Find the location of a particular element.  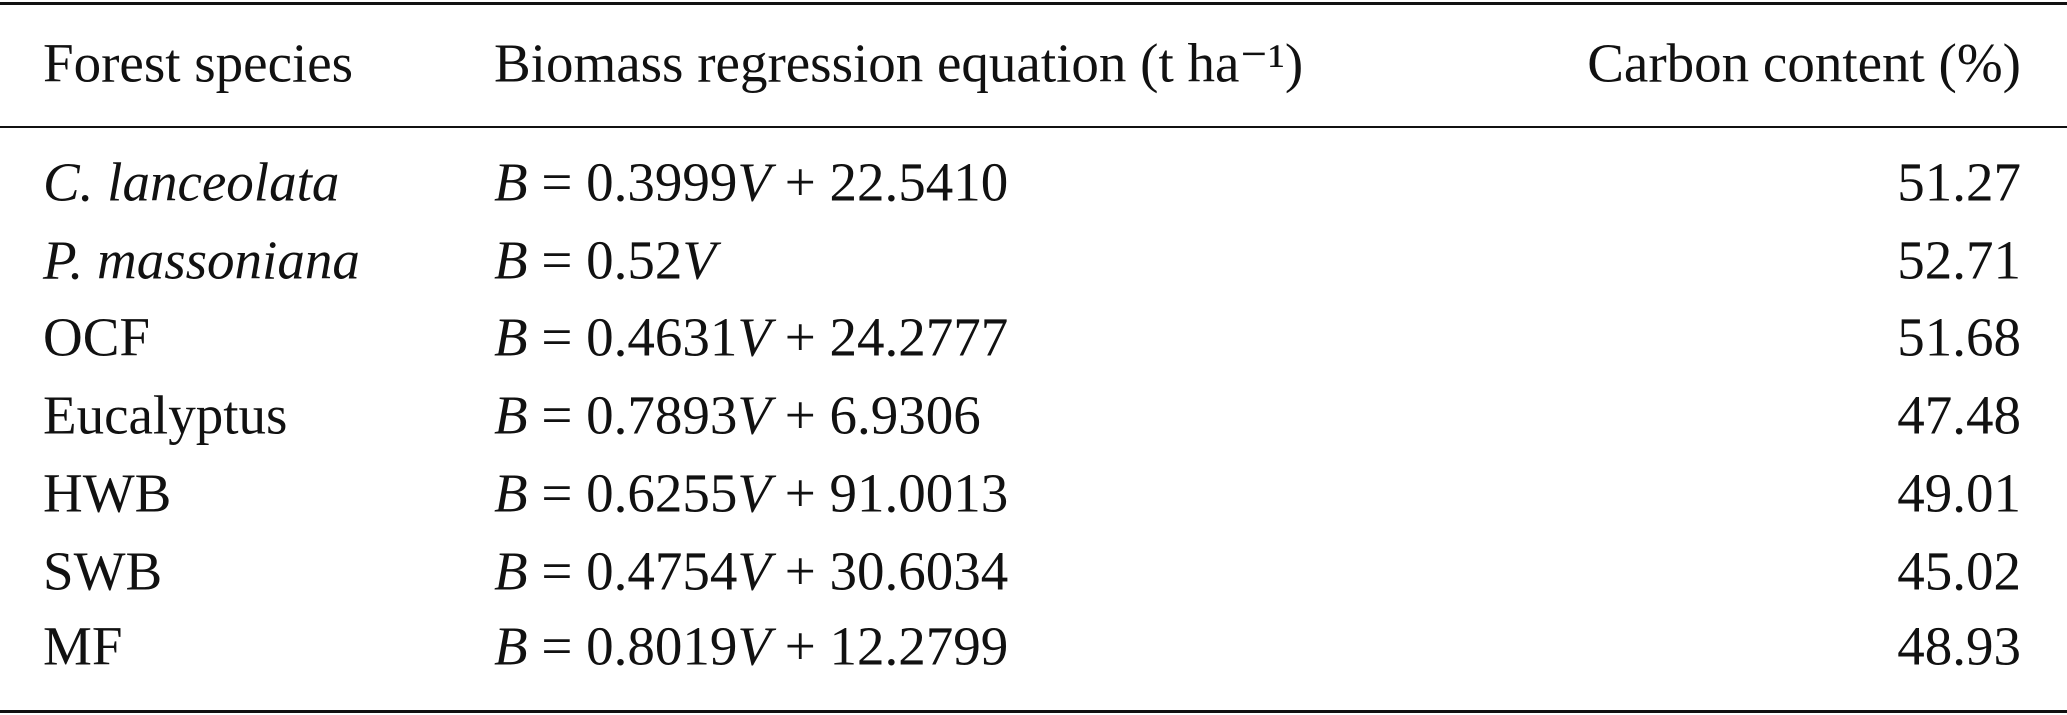

top-rule is located at coordinates (1033, 3).